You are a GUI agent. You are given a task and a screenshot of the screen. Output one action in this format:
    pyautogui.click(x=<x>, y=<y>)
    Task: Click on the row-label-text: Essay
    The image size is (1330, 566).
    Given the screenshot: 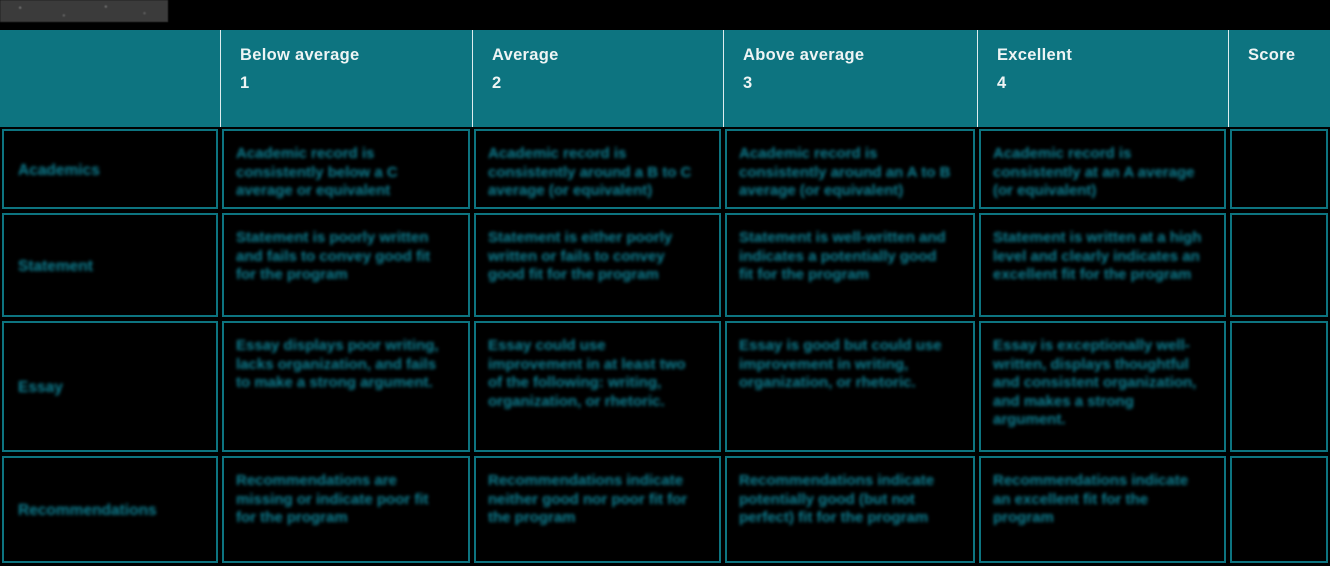 What is the action you would take?
    pyautogui.click(x=40, y=388)
    